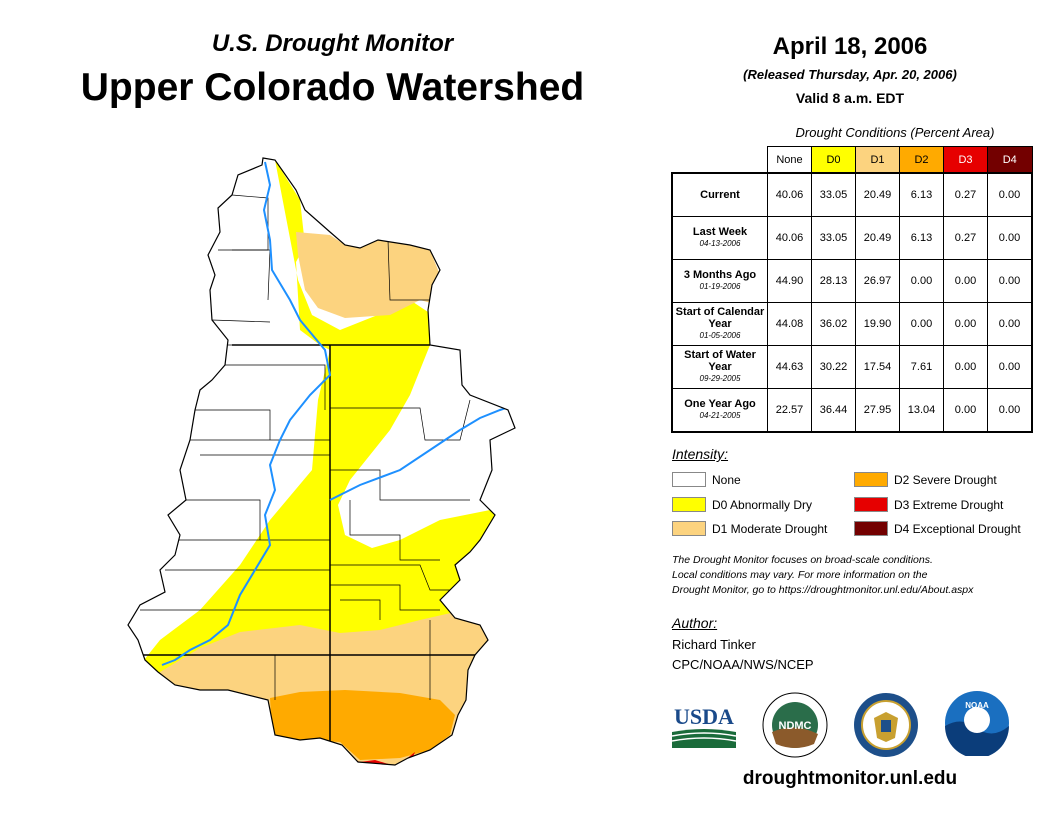 Image resolution: width=1056 pixels, height=816 pixels. I want to click on row-label: One Year Ago 04-21-2005, so click(719, 410).